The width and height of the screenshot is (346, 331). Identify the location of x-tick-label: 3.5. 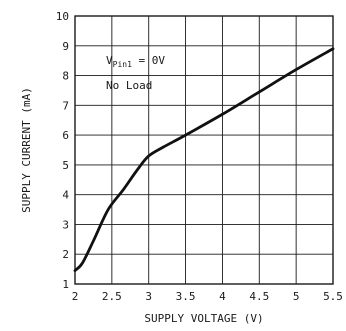
(186, 296).